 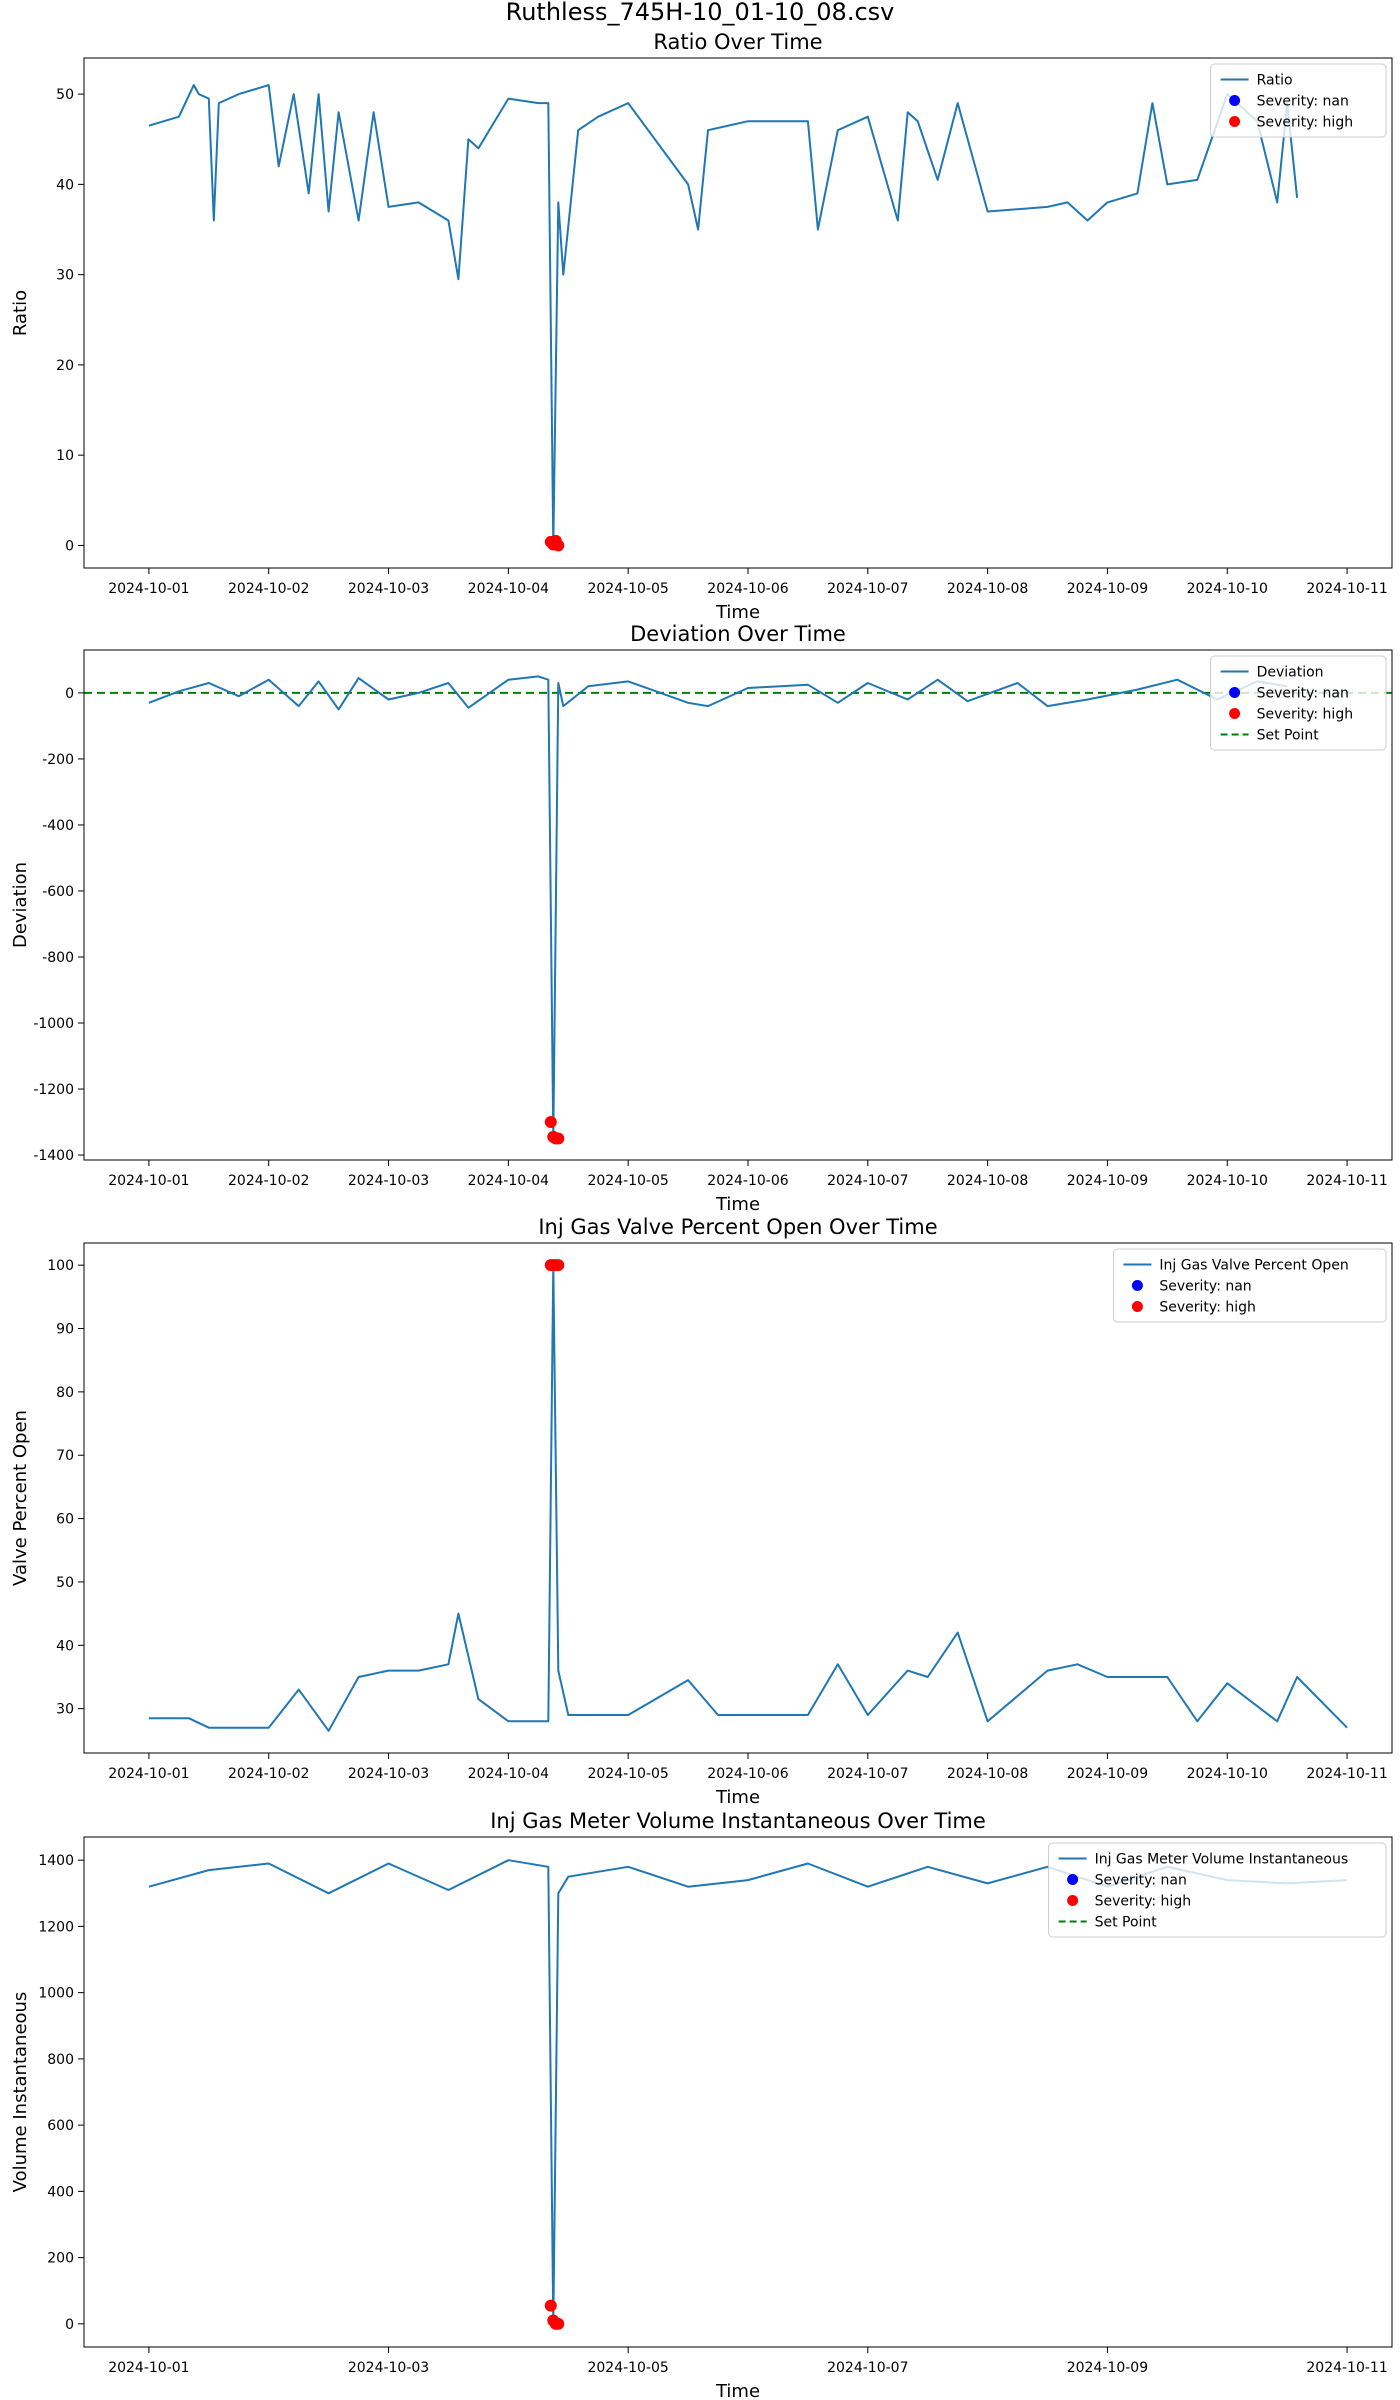 I want to click on y-tick-label: 1200, so click(x=56, y=1927).